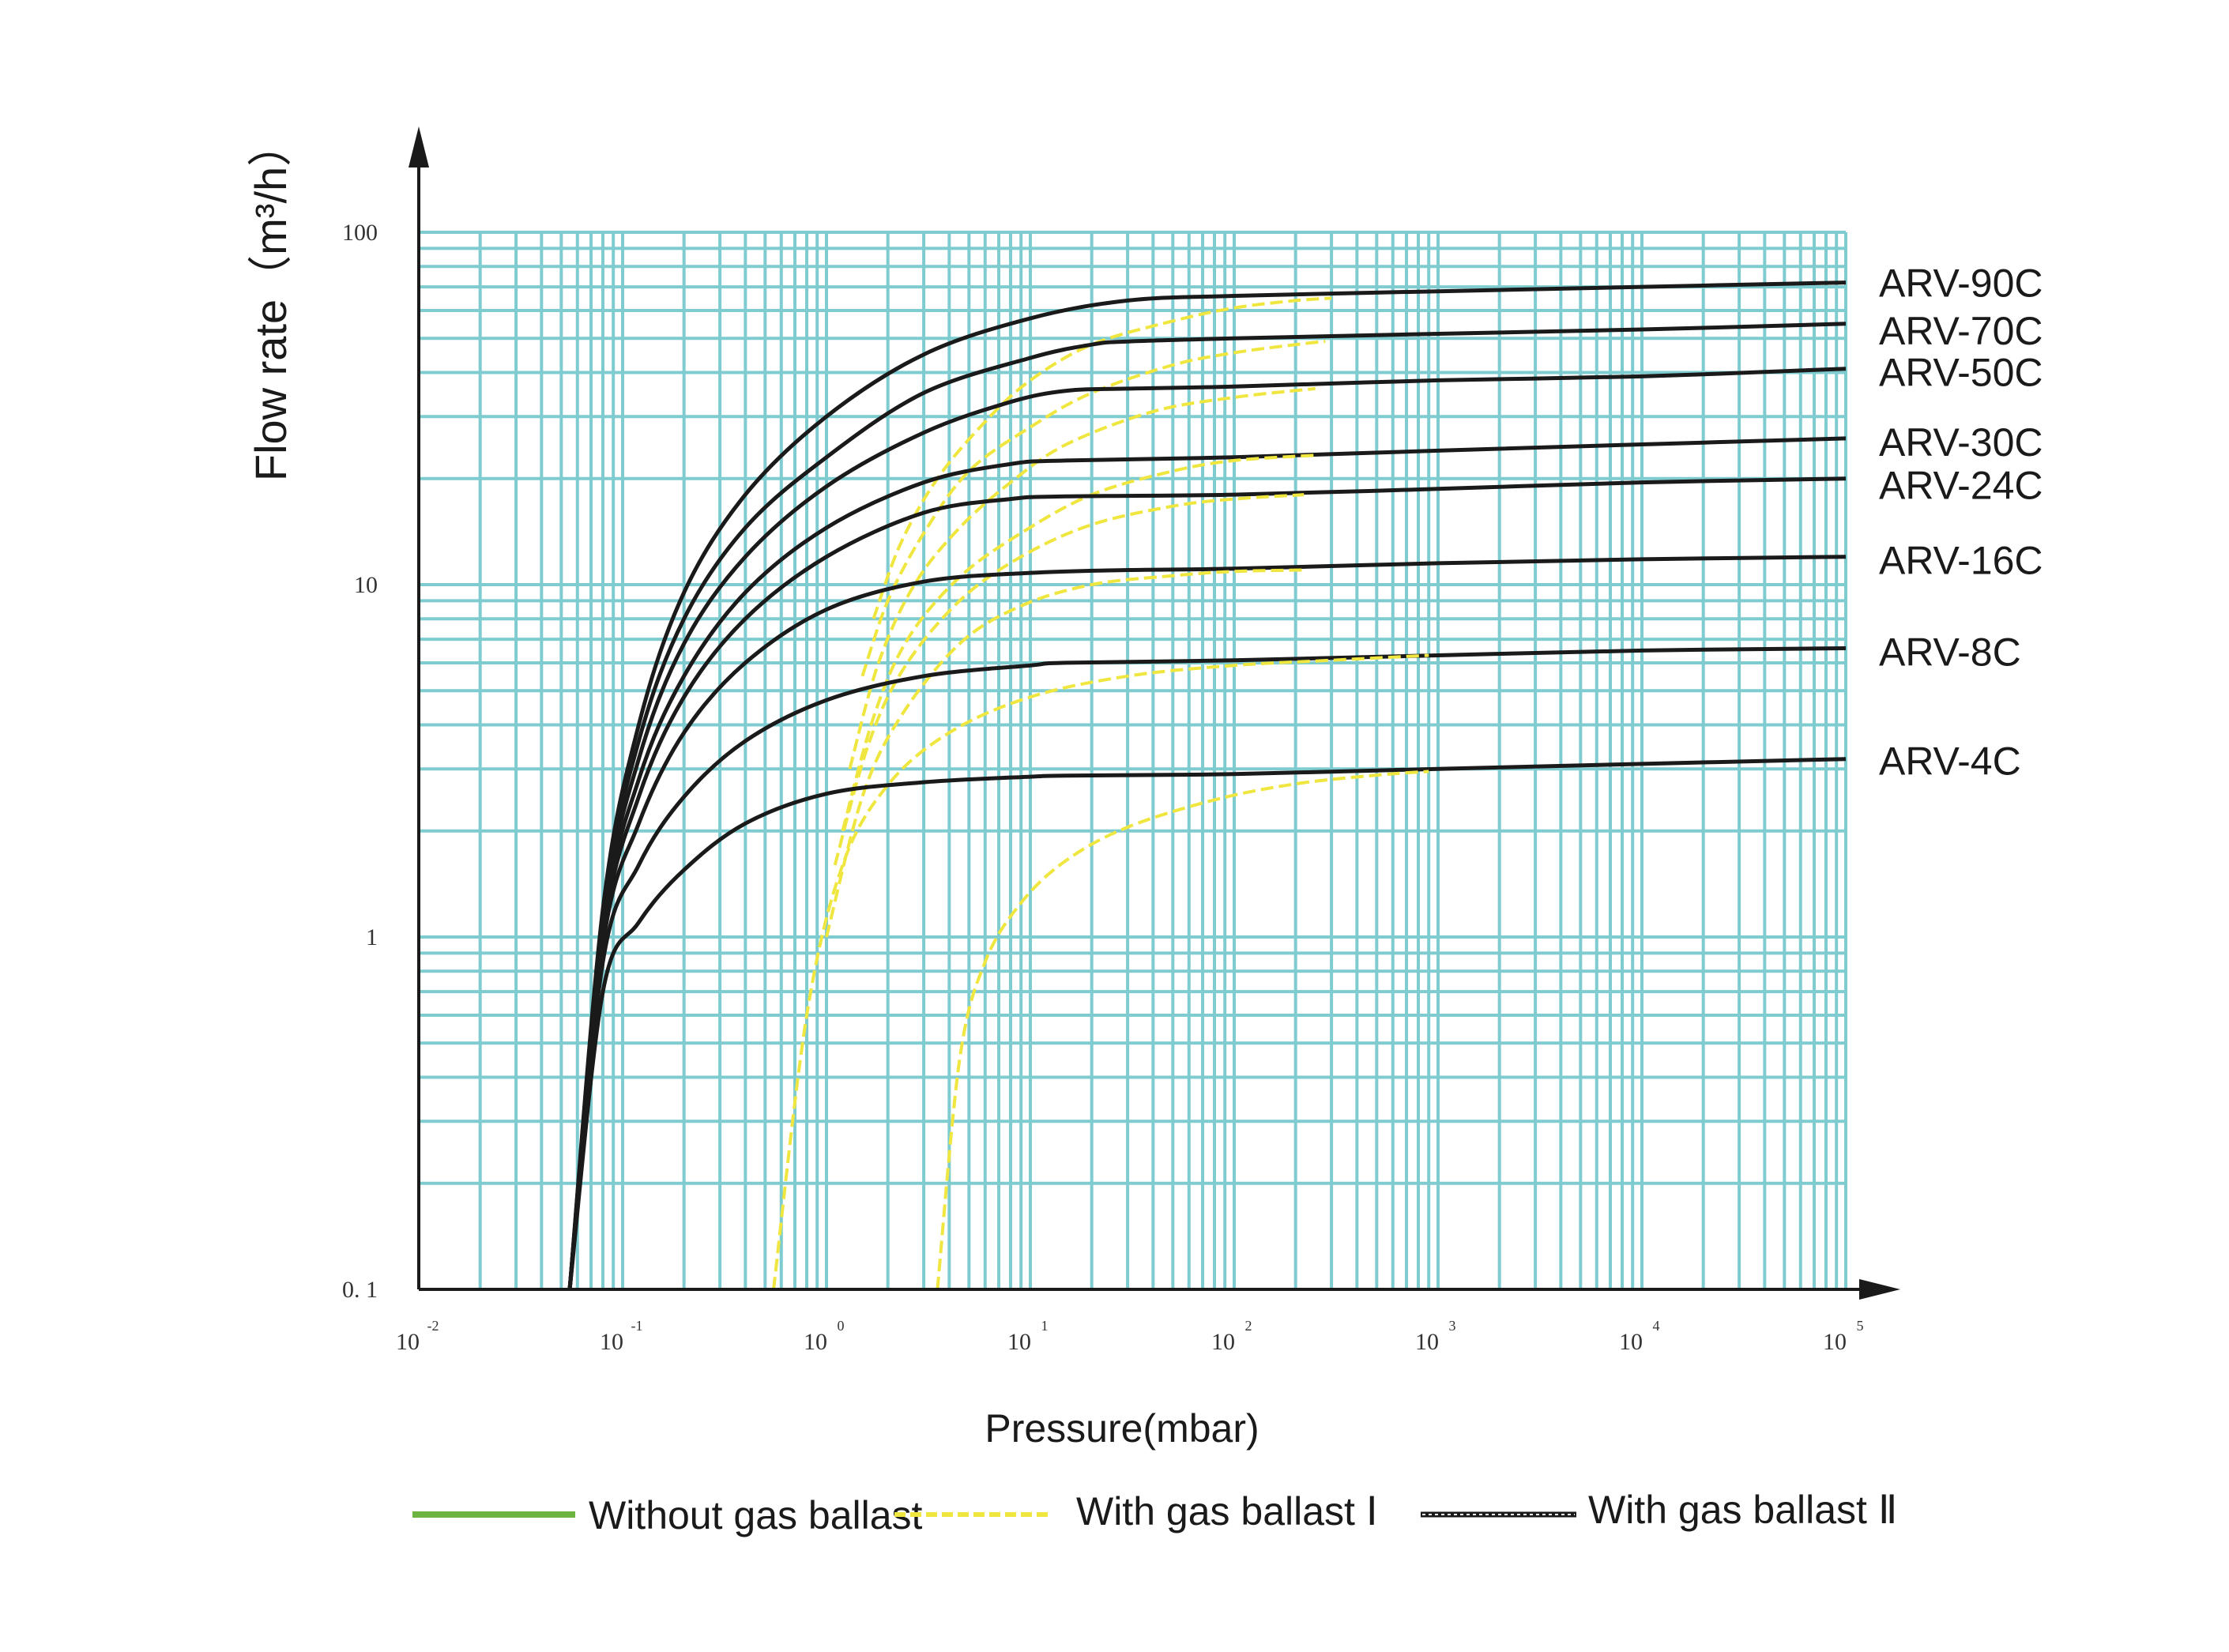 This screenshot has width=2229, height=1652. I want to click on x-tick-exponent: 2, so click(1248, 1326).